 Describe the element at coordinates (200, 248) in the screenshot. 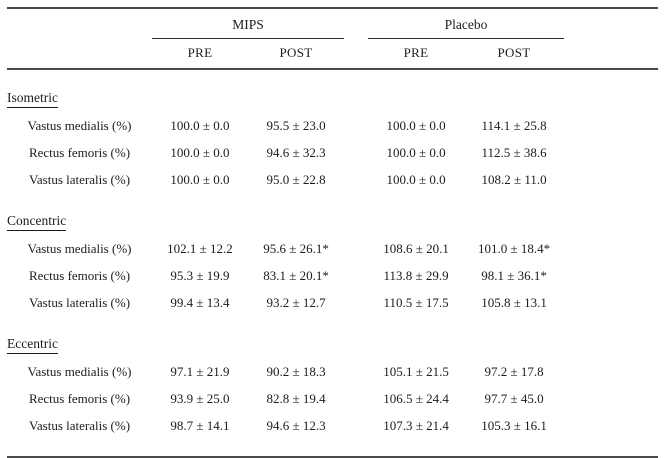

I see `cell-mips-pre: 102.1 ± 12.2` at that location.